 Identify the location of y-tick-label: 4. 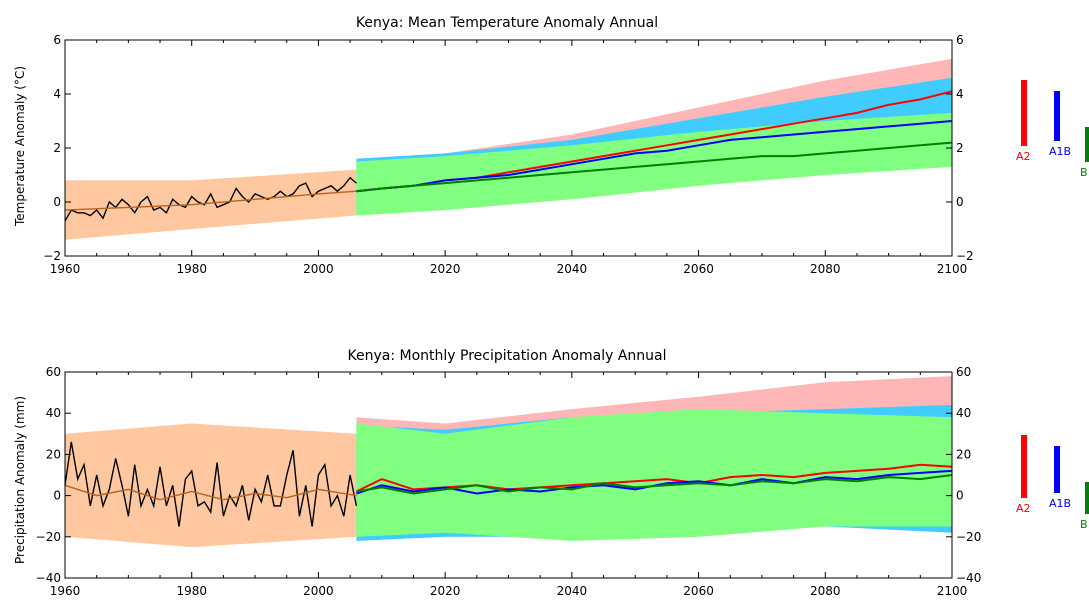
(57, 94).